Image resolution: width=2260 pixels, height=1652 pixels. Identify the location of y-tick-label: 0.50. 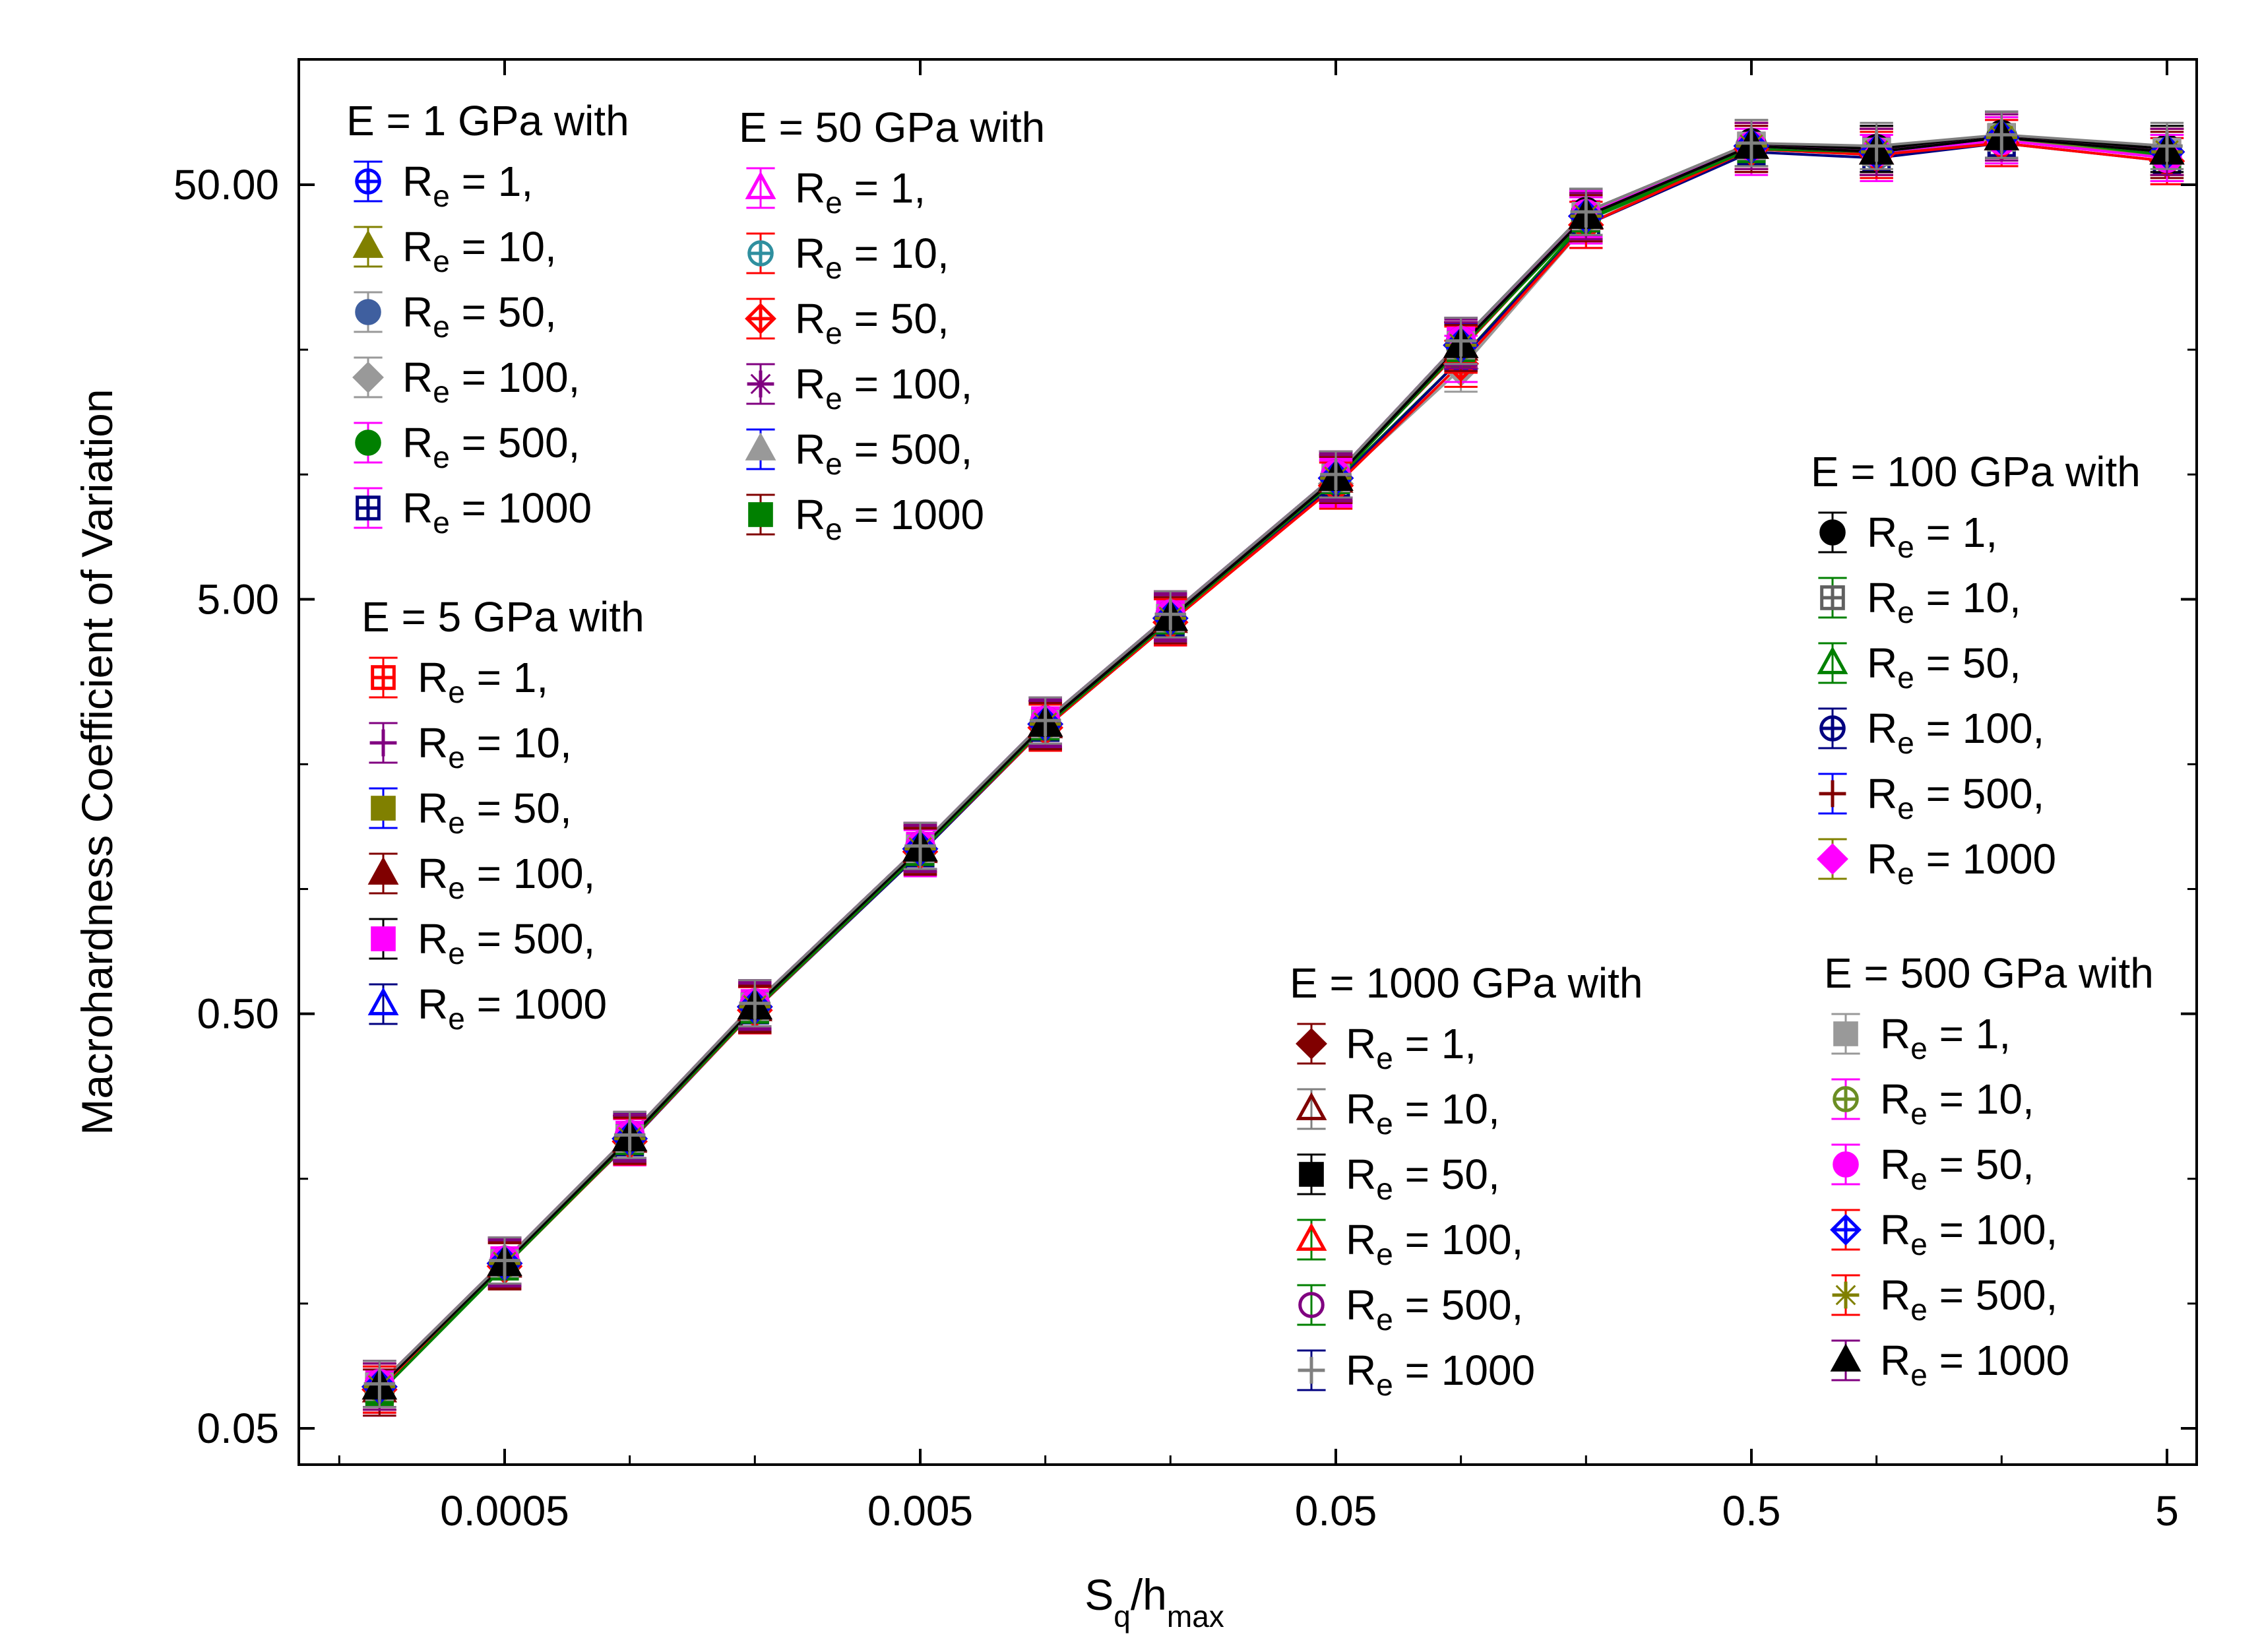
(238, 1014).